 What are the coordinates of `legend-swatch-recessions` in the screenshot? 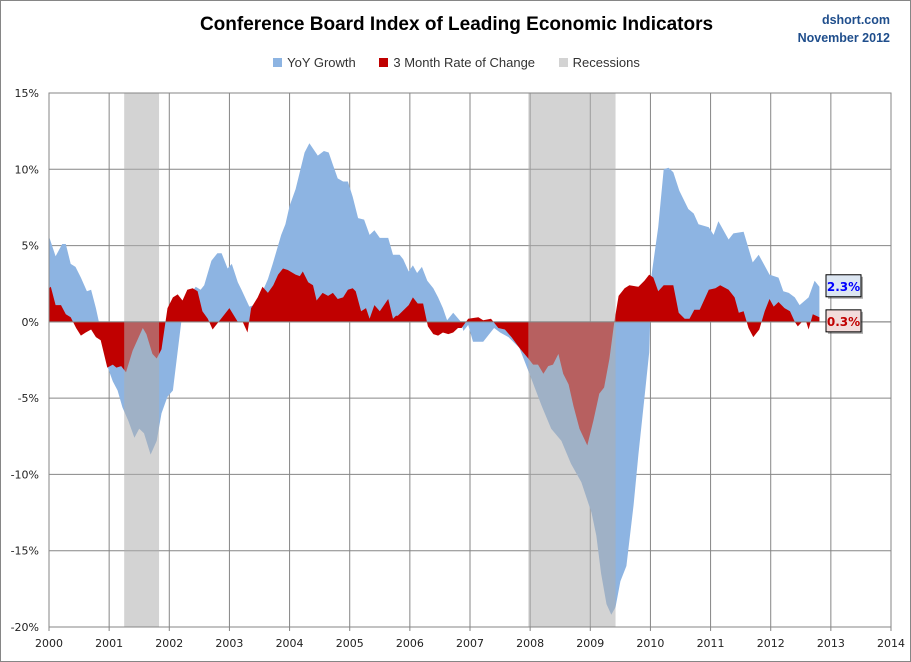 It's located at (563, 62).